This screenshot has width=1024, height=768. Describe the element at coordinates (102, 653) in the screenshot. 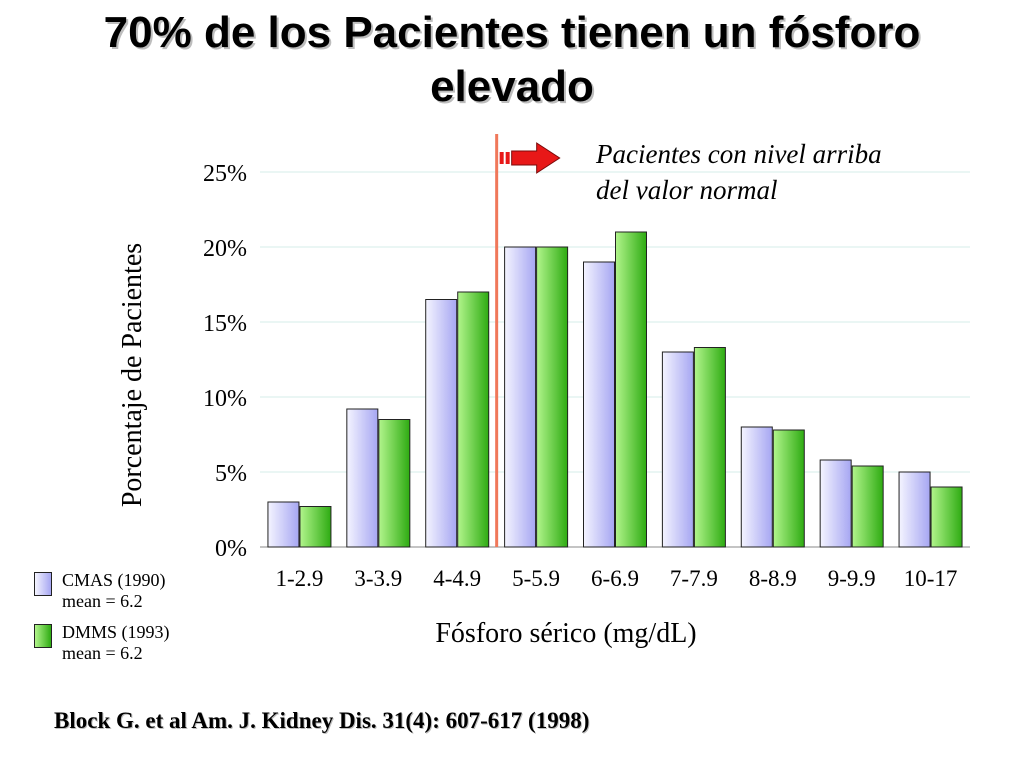

I see `legend-note-dmms: mean = 6.2` at that location.